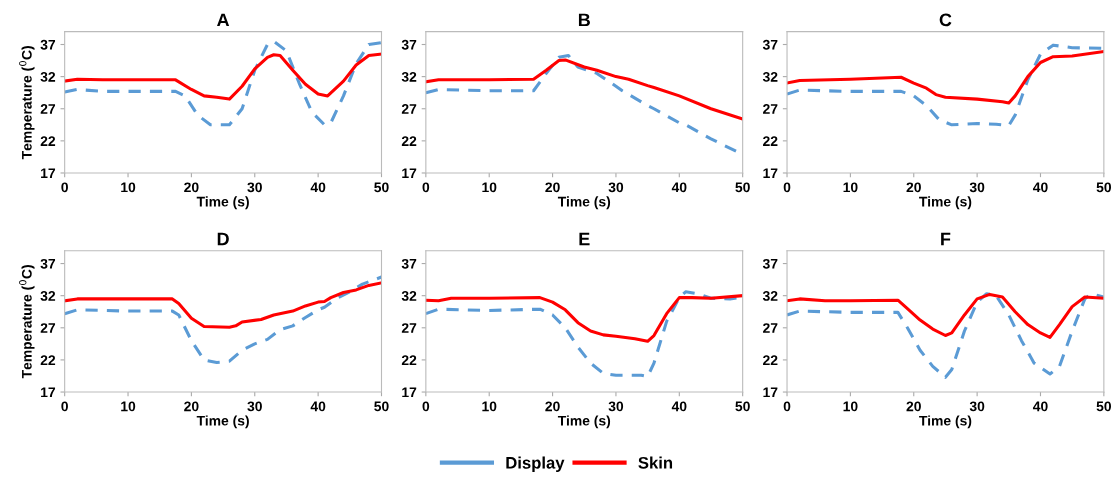  What do you see at coordinates (946, 239) in the screenshot?
I see `chart-title: F` at bounding box center [946, 239].